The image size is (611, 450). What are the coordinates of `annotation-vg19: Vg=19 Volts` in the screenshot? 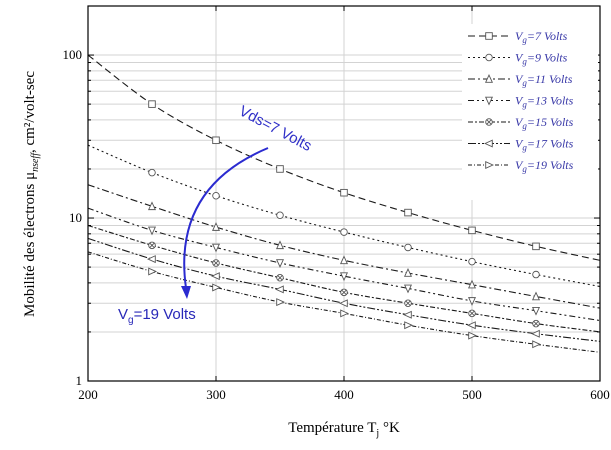 It's located at (157, 316).